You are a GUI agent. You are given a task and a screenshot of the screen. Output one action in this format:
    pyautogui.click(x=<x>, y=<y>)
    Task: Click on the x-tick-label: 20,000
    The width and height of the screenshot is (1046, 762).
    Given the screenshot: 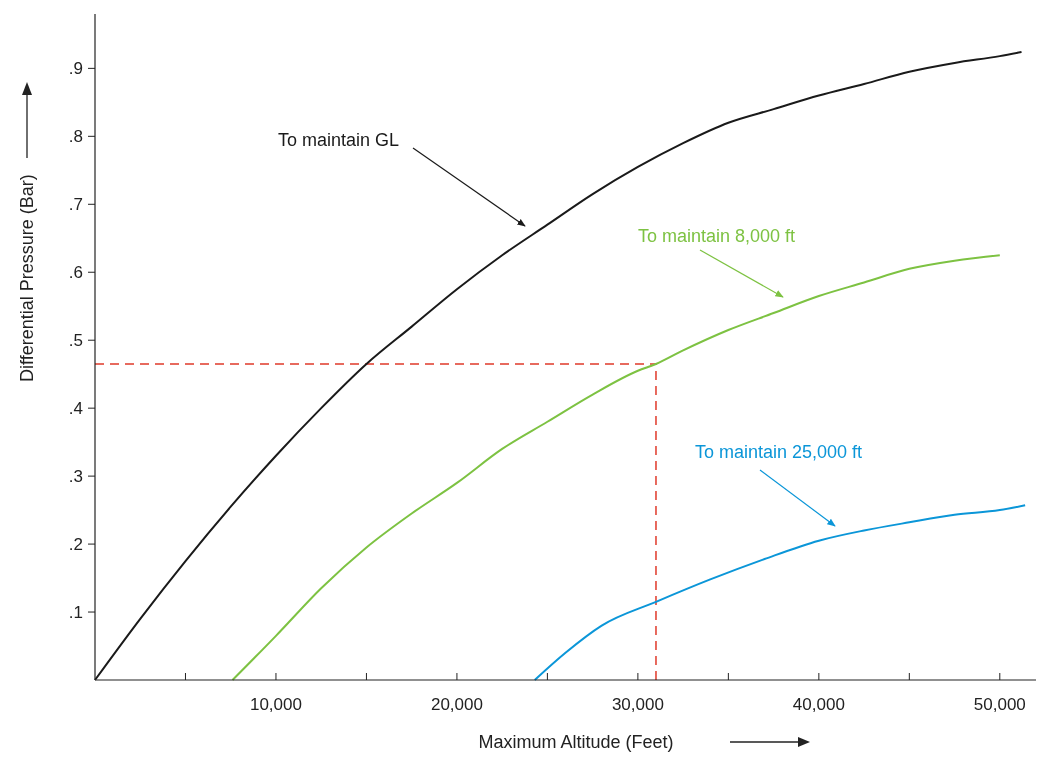 What is the action you would take?
    pyautogui.click(x=456, y=704)
    